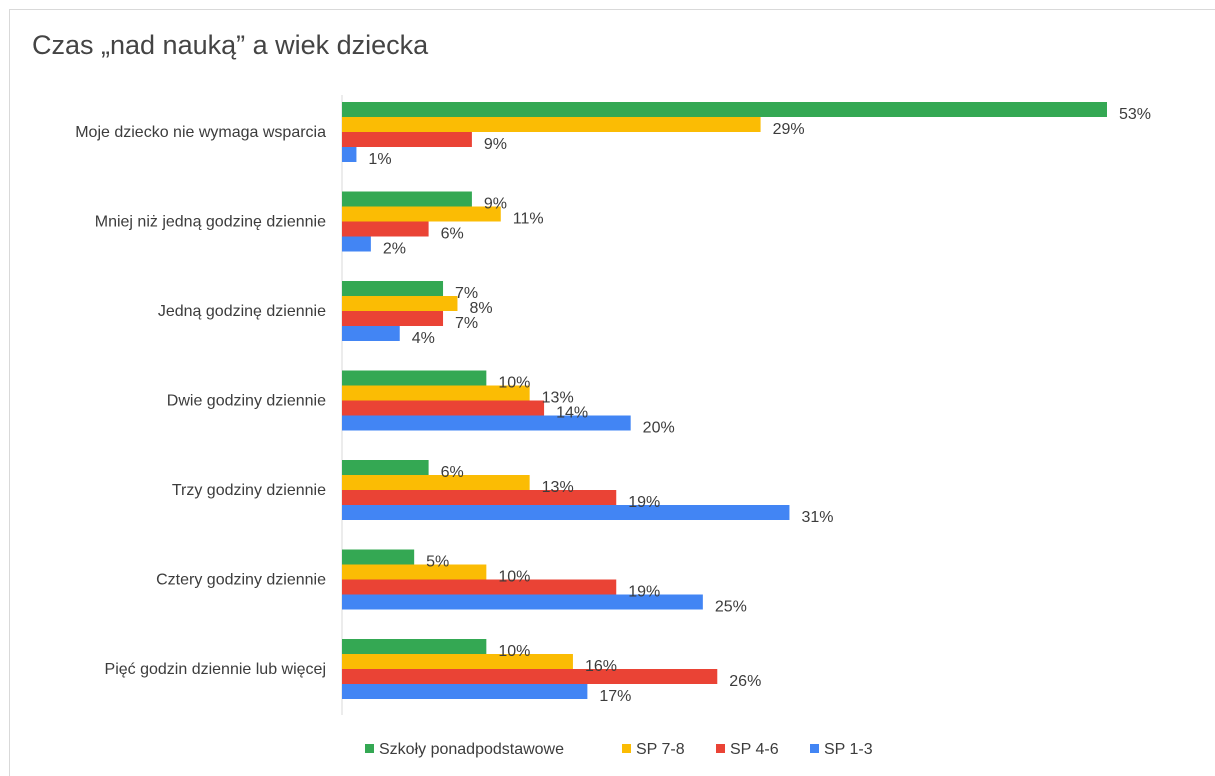 The height and width of the screenshot is (776, 1215). What do you see at coordinates (480, 308) in the screenshot?
I see `data-label: 8%` at bounding box center [480, 308].